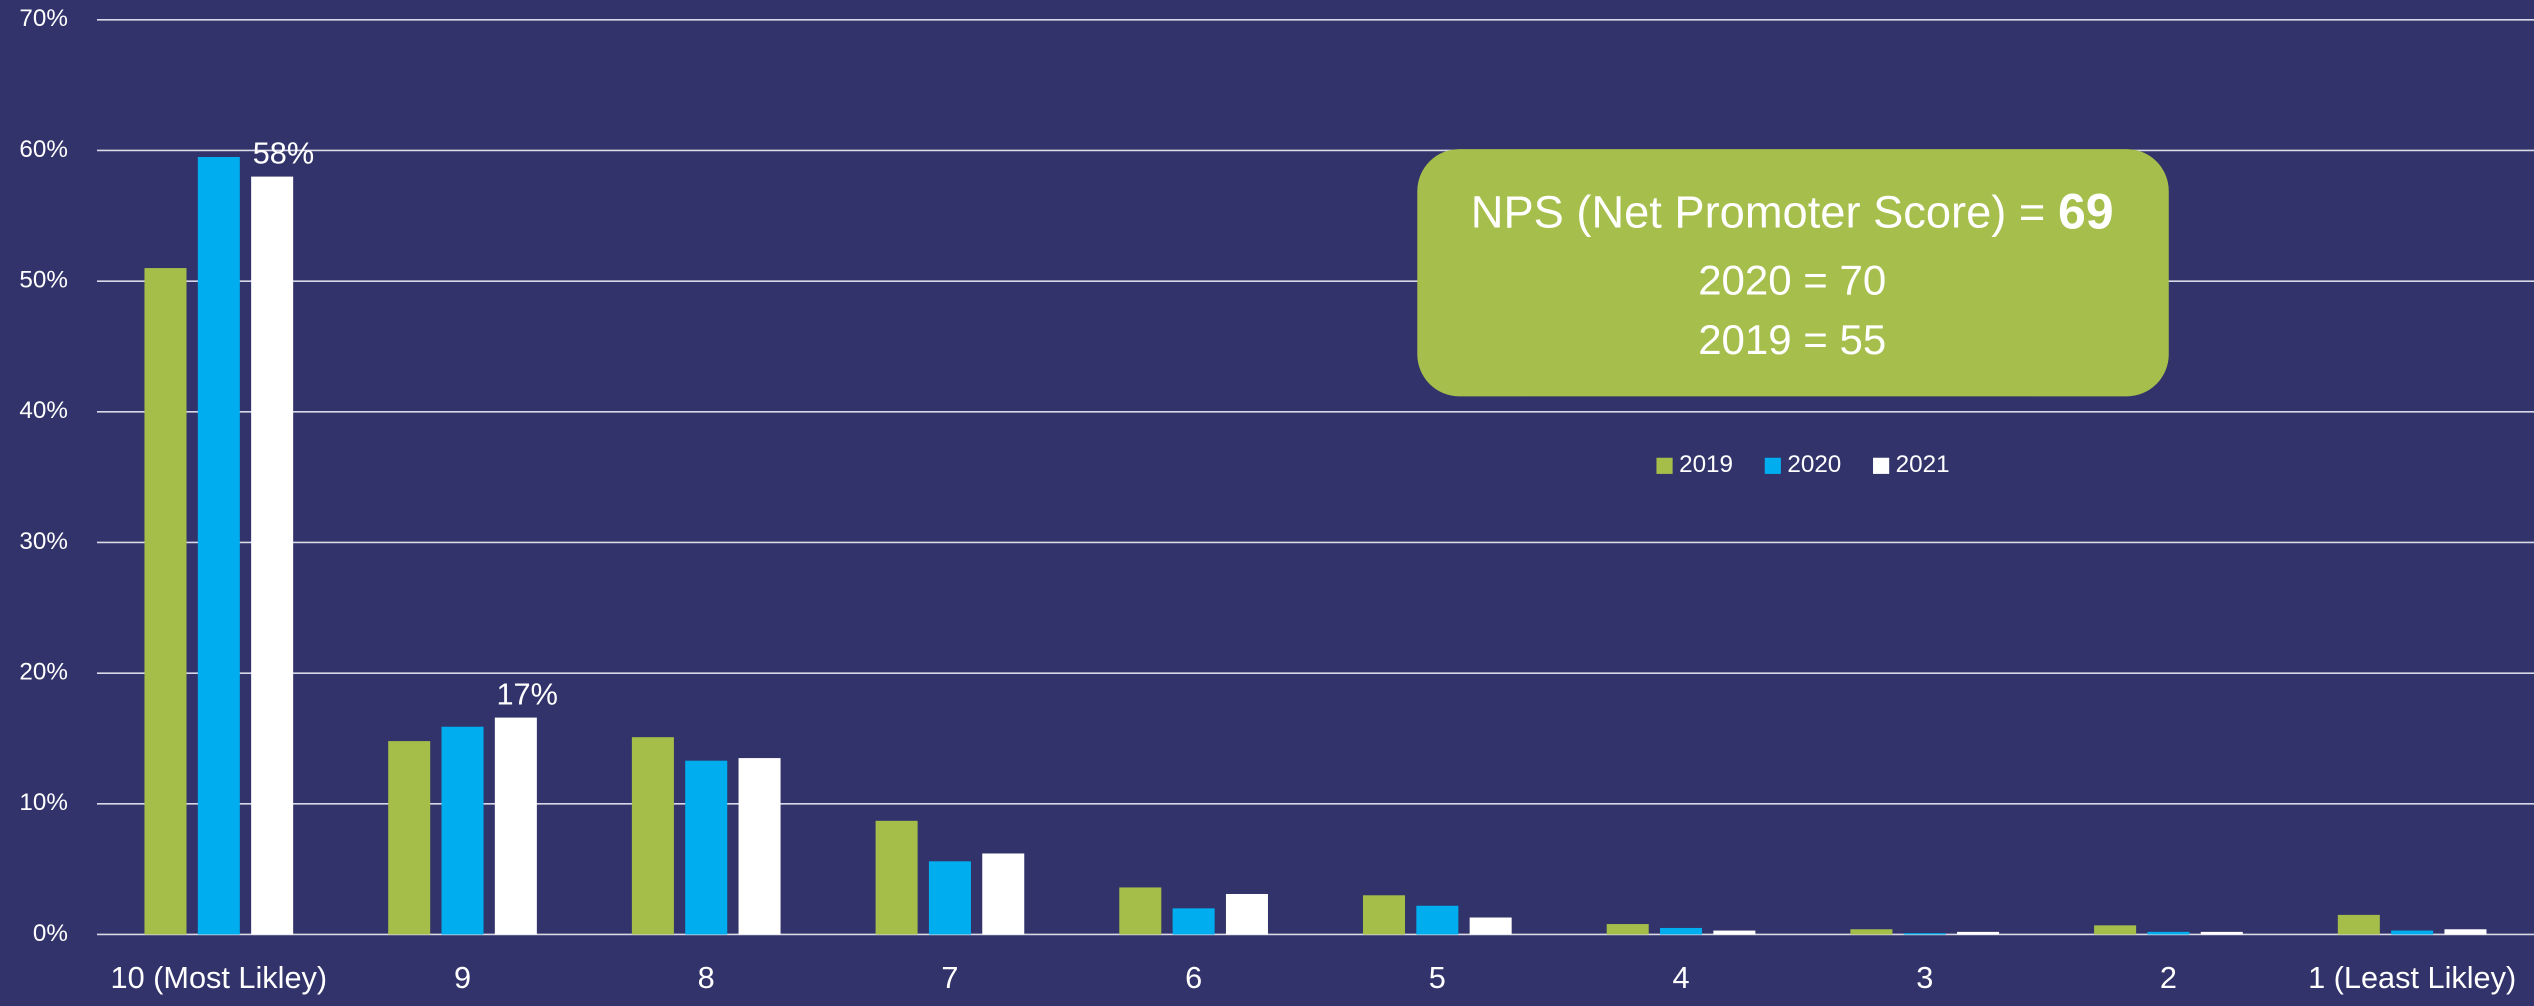 This screenshot has width=2534, height=1006. I want to click on nps-score: 69, so click(2086, 212).